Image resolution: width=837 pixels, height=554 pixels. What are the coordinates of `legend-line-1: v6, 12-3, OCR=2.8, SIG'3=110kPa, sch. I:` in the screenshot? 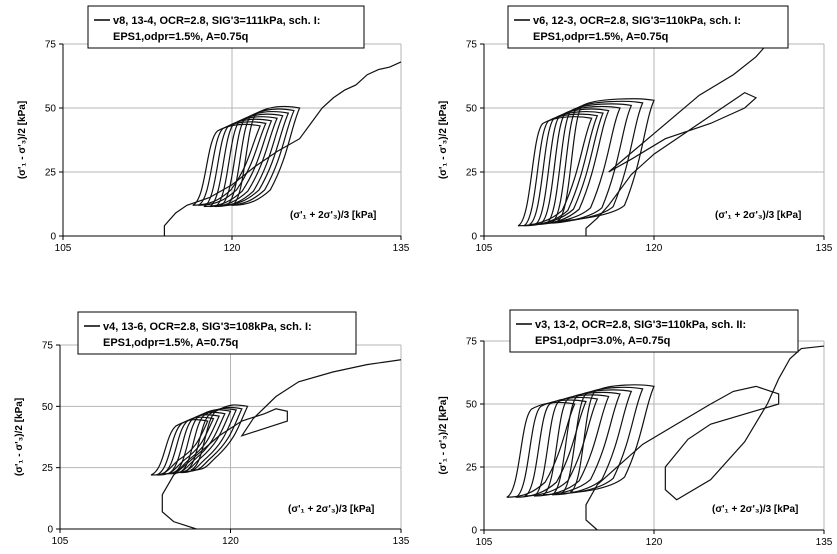 It's located at (637, 21).